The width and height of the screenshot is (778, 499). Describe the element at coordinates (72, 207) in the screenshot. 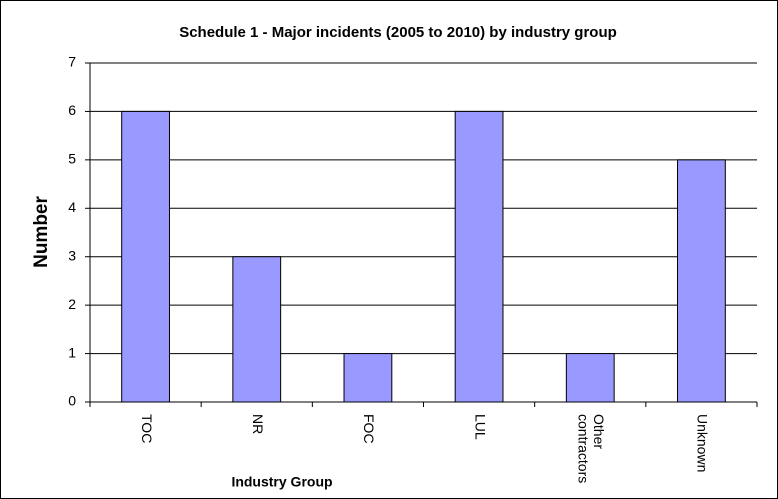

I see `y-tick-label: 4` at that location.